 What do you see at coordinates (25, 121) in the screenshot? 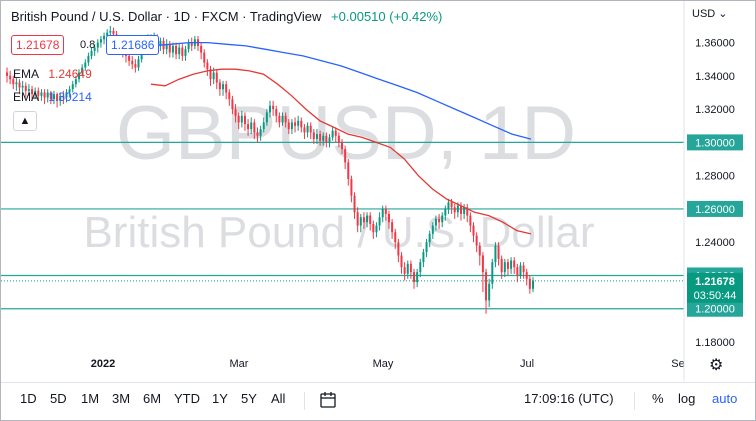
I see `collapse-legend-button: ▲` at bounding box center [25, 121].